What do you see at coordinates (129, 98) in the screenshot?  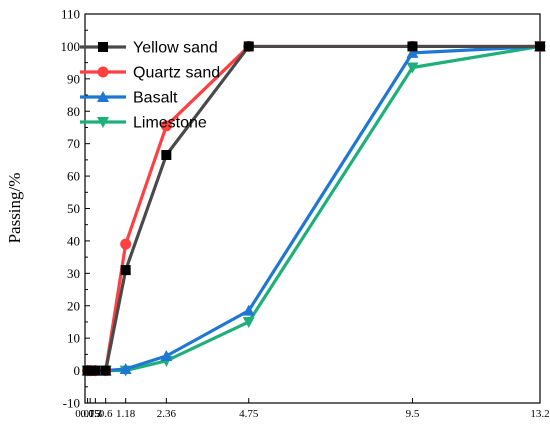 I see `legend-item-basalt: Basalt` at bounding box center [129, 98].